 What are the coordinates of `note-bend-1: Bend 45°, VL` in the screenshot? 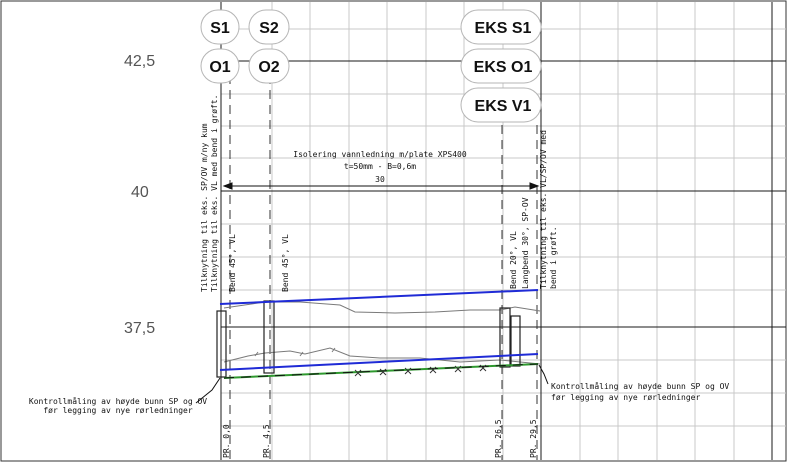 It's located at (232, 263).